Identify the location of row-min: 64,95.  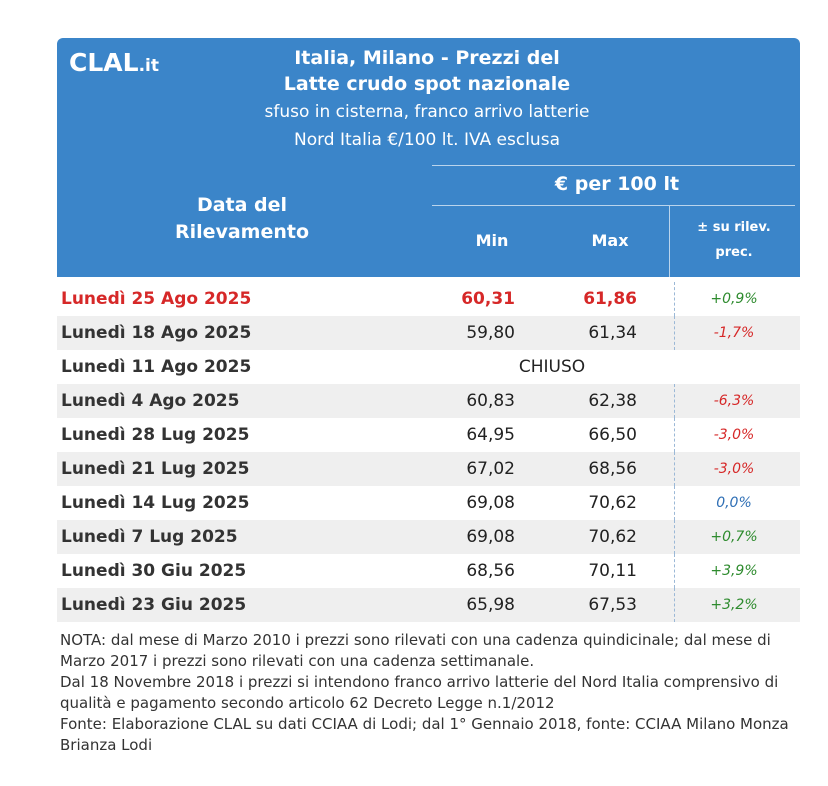
(490, 435).